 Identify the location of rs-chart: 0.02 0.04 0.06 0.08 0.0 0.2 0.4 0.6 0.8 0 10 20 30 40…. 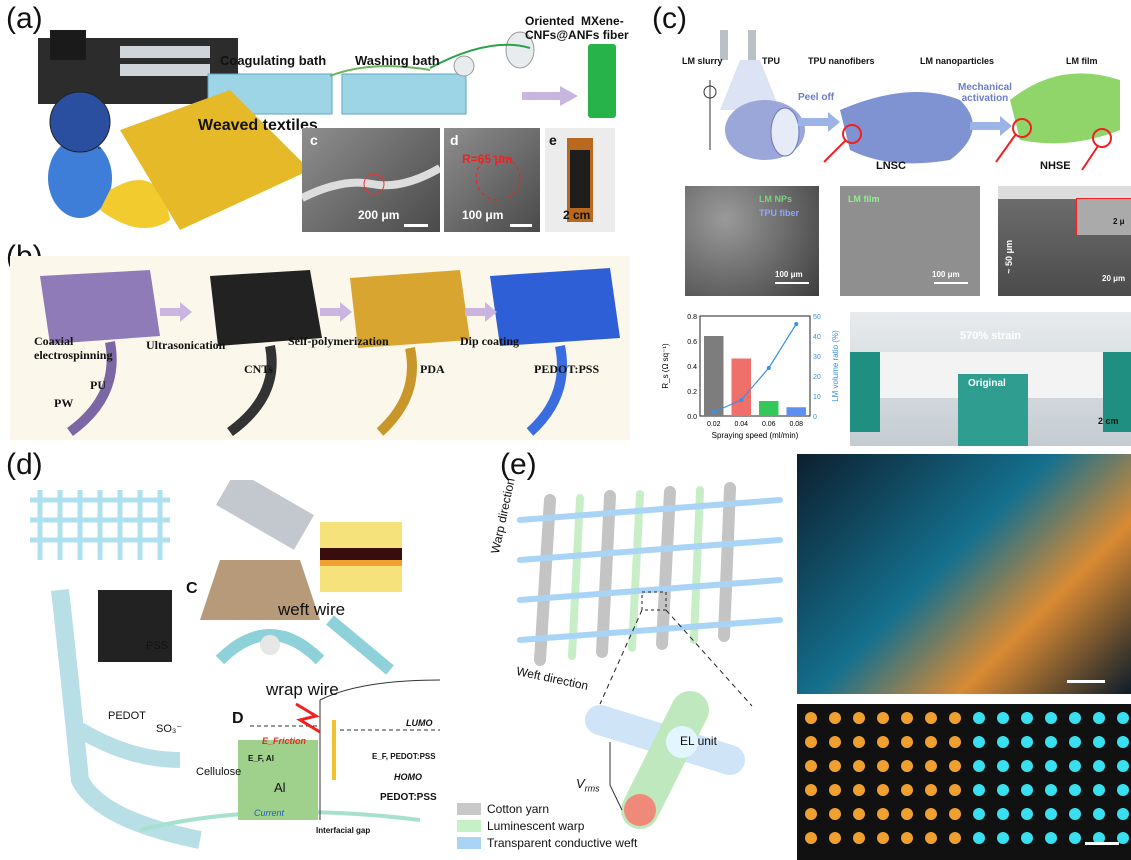
(750, 377).